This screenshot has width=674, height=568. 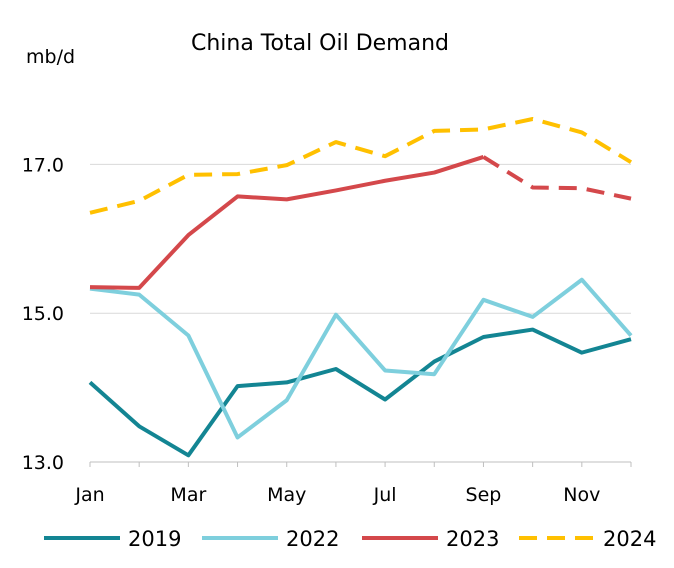 I want to click on y-axis-unit-label: mb/d, so click(x=50, y=57).